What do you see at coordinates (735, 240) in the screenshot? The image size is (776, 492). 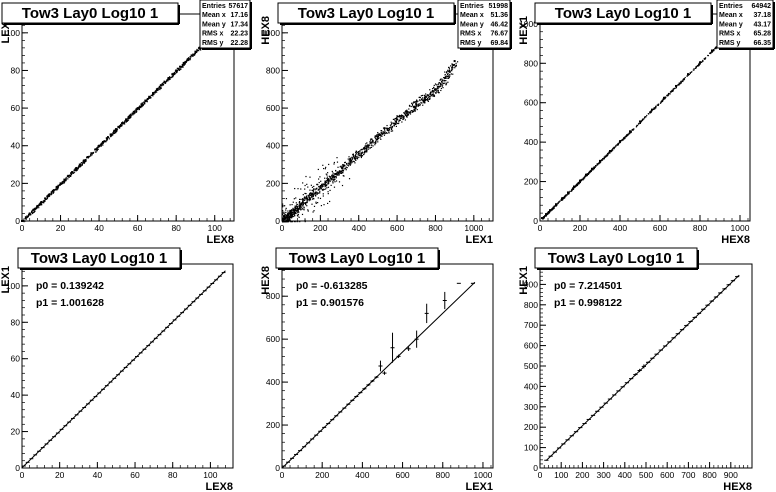 I see `x-axis-title: HEX8` at bounding box center [735, 240].